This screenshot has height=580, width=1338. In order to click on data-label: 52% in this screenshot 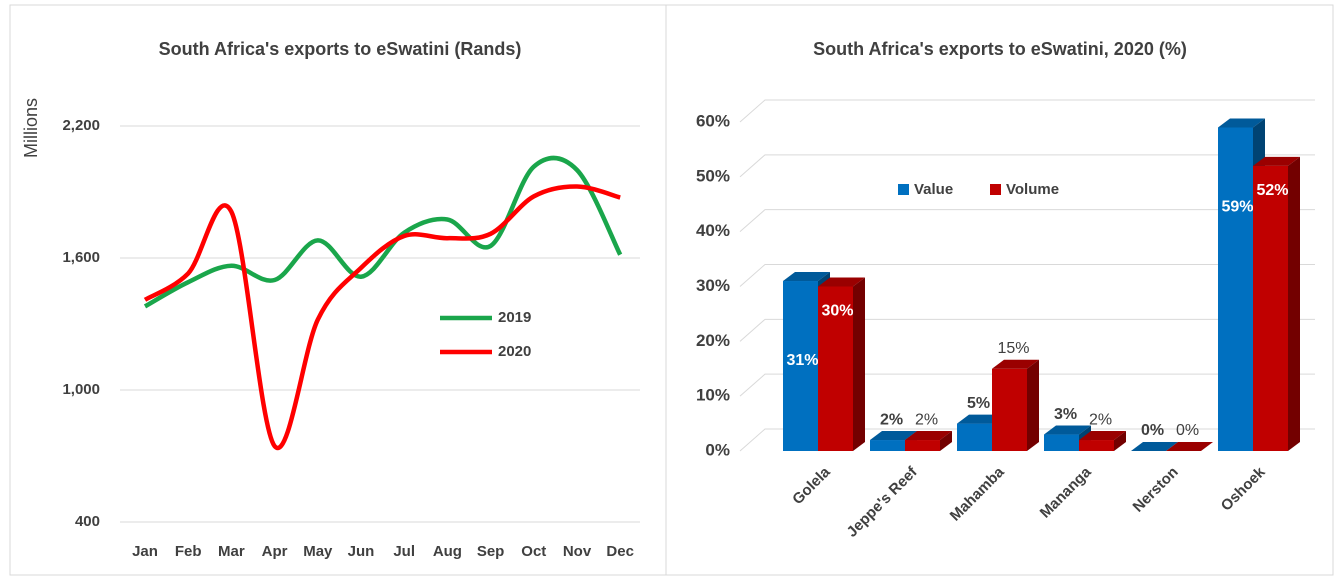, I will do `click(1272, 190)`.